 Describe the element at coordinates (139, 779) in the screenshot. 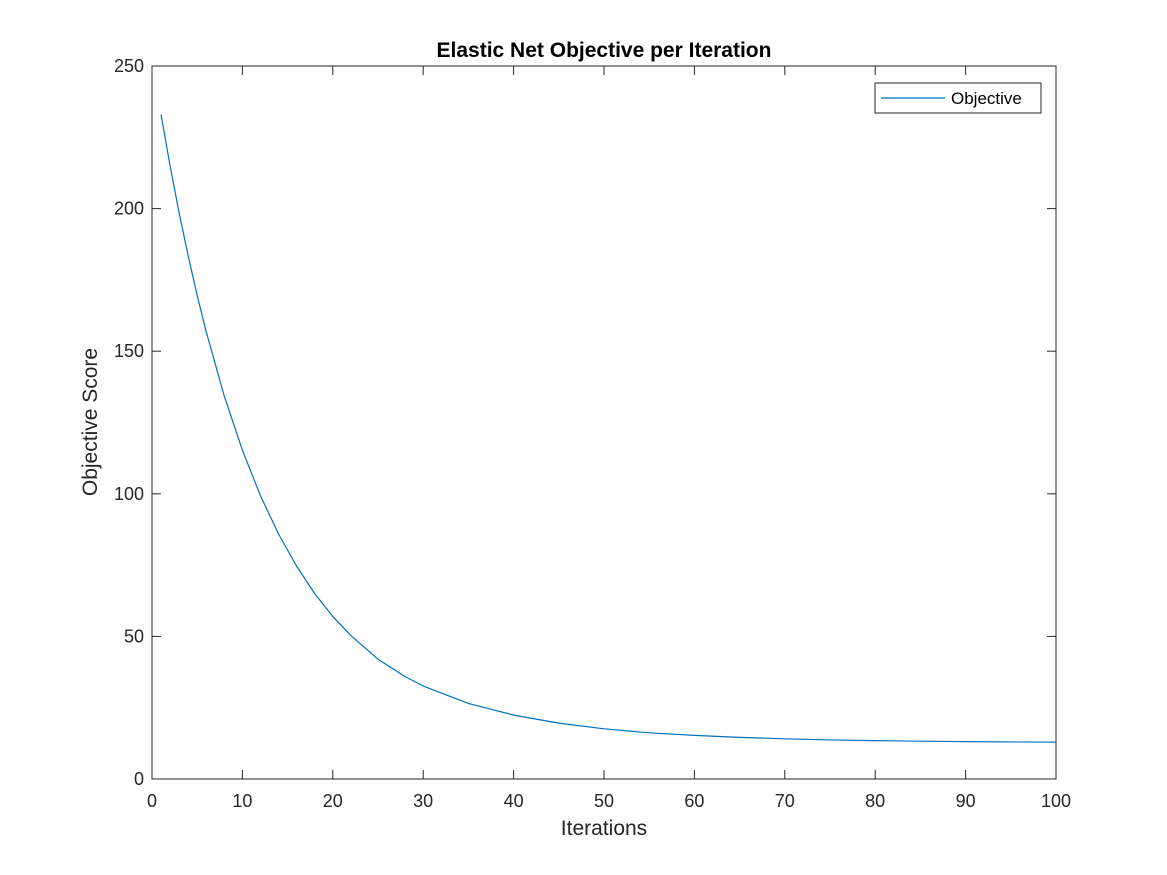

I see `y-tick-label: 0` at that location.